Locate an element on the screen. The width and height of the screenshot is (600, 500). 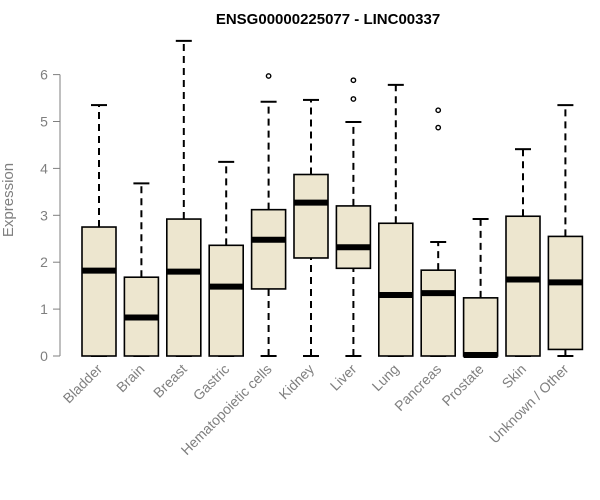
y-axis-label: Expression is located at coordinates (8, 200).